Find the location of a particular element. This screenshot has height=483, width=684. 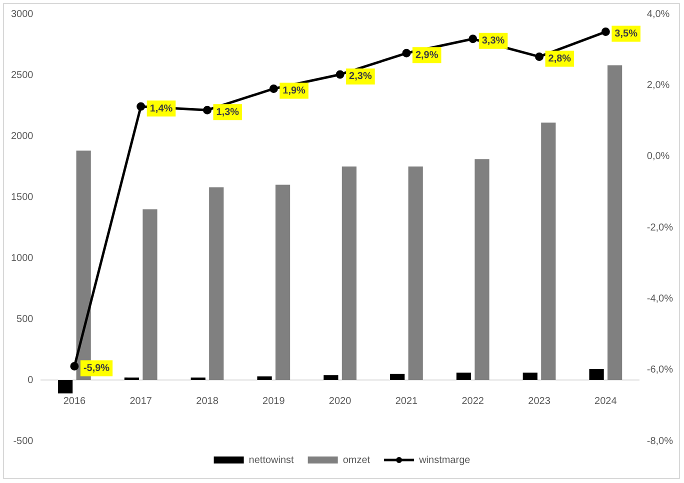

y2-tick-label: -6,0% is located at coordinates (660, 370).